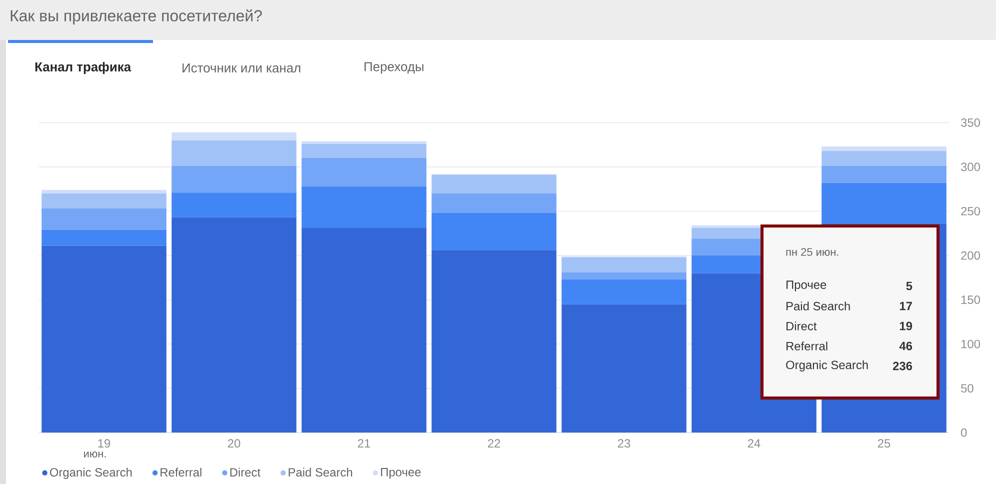  What do you see at coordinates (394, 68) in the screenshot?
I see `text: Переходы` at bounding box center [394, 68].